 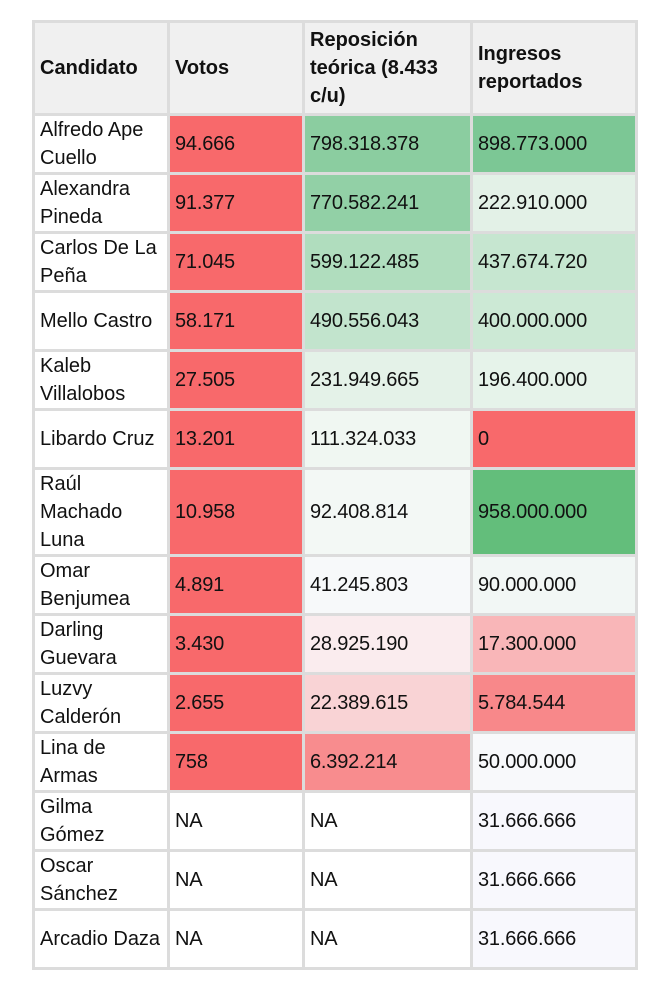 What do you see at coordinates (236, 585) in the screenshot?
I see `cell-votos: 4.891` at bounding box center [236, 585].